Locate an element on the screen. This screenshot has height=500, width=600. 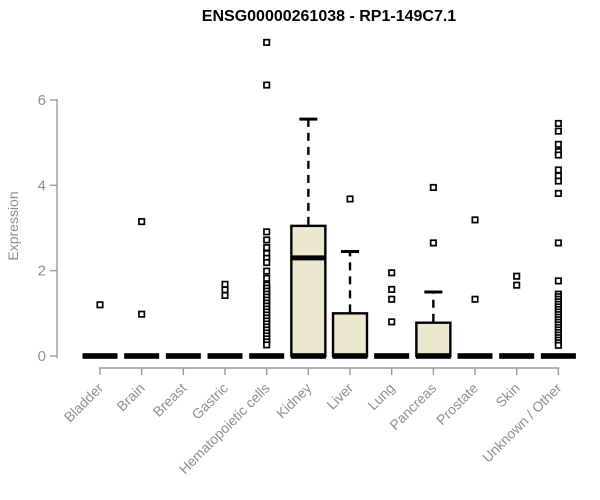
x-tick-label: Prostate is located at coordinates (457, 404).